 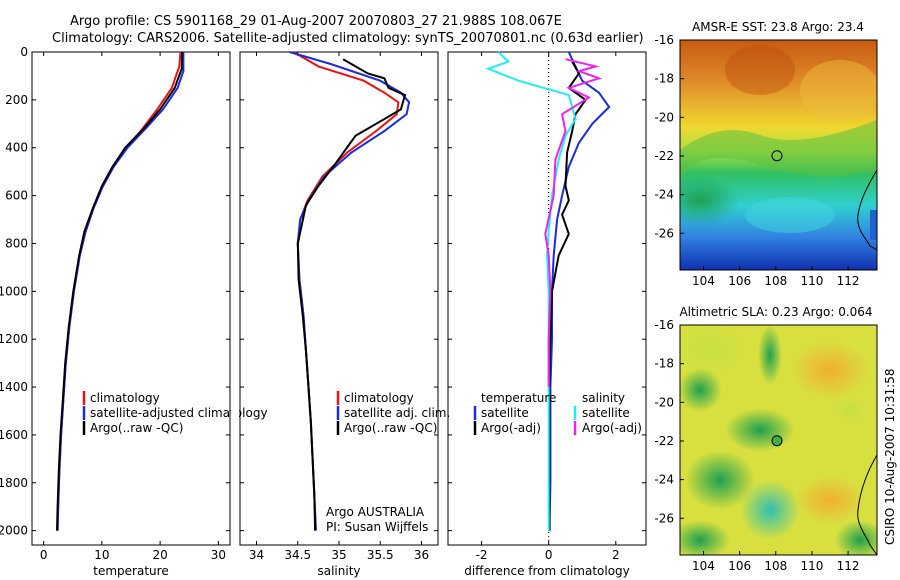 What do you see at coordinates (375, 512) in the screenshot?
I see `argo-australia-label: Argo AUSTRALIA` at bounding box center [375, 512].